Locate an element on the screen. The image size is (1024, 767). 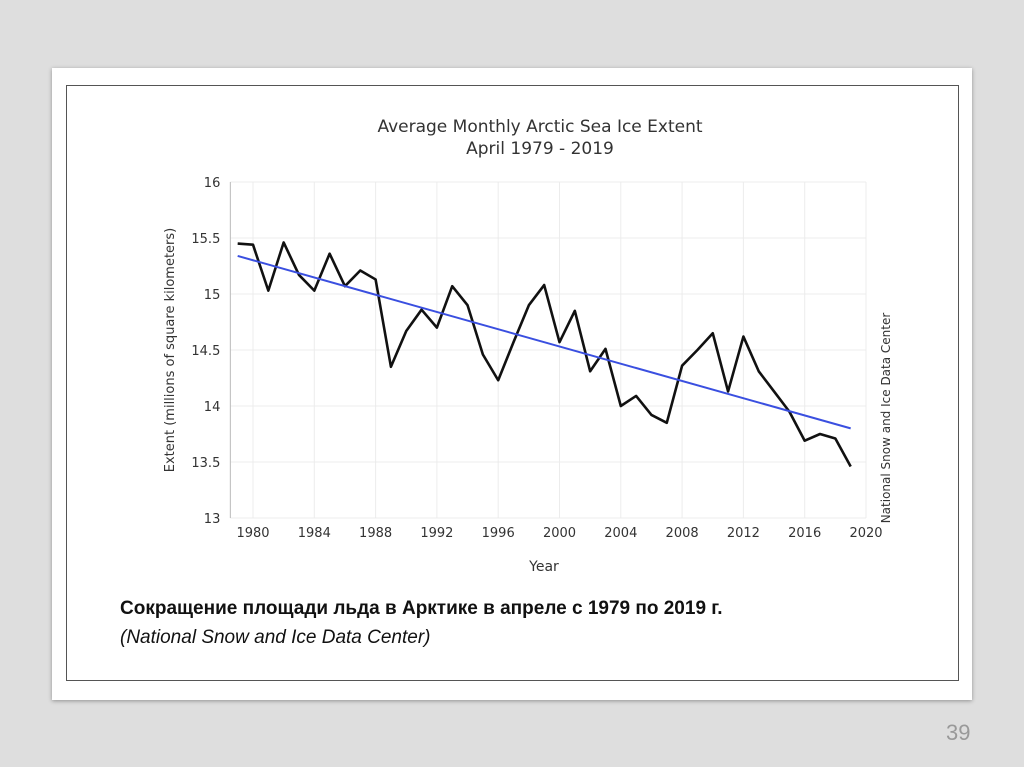
series-line-trend is located at coordinates (544, 342).